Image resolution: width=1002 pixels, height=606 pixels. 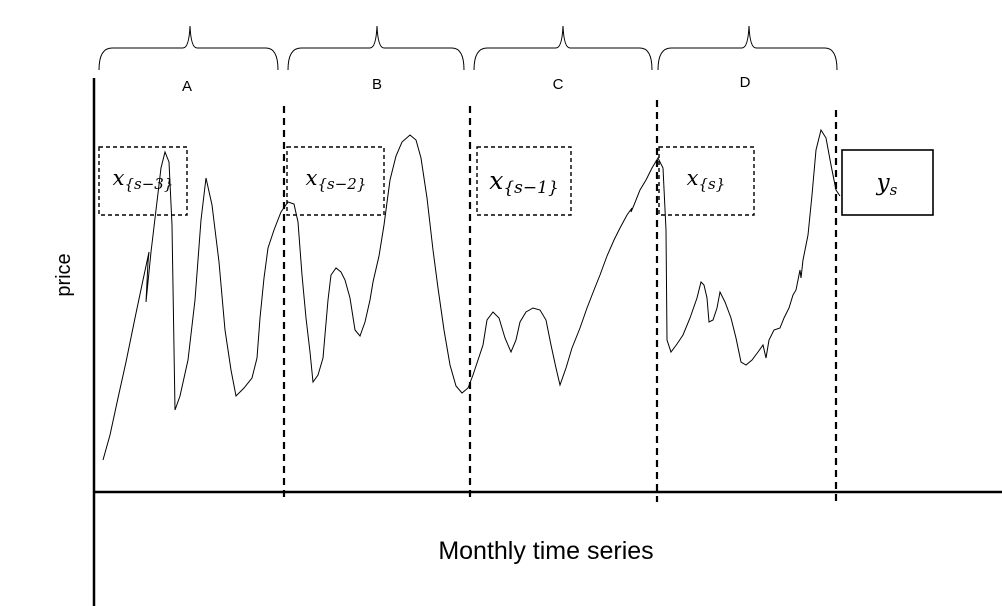 I want to click on input-label-4-base: x, so click(x=693, y=178).